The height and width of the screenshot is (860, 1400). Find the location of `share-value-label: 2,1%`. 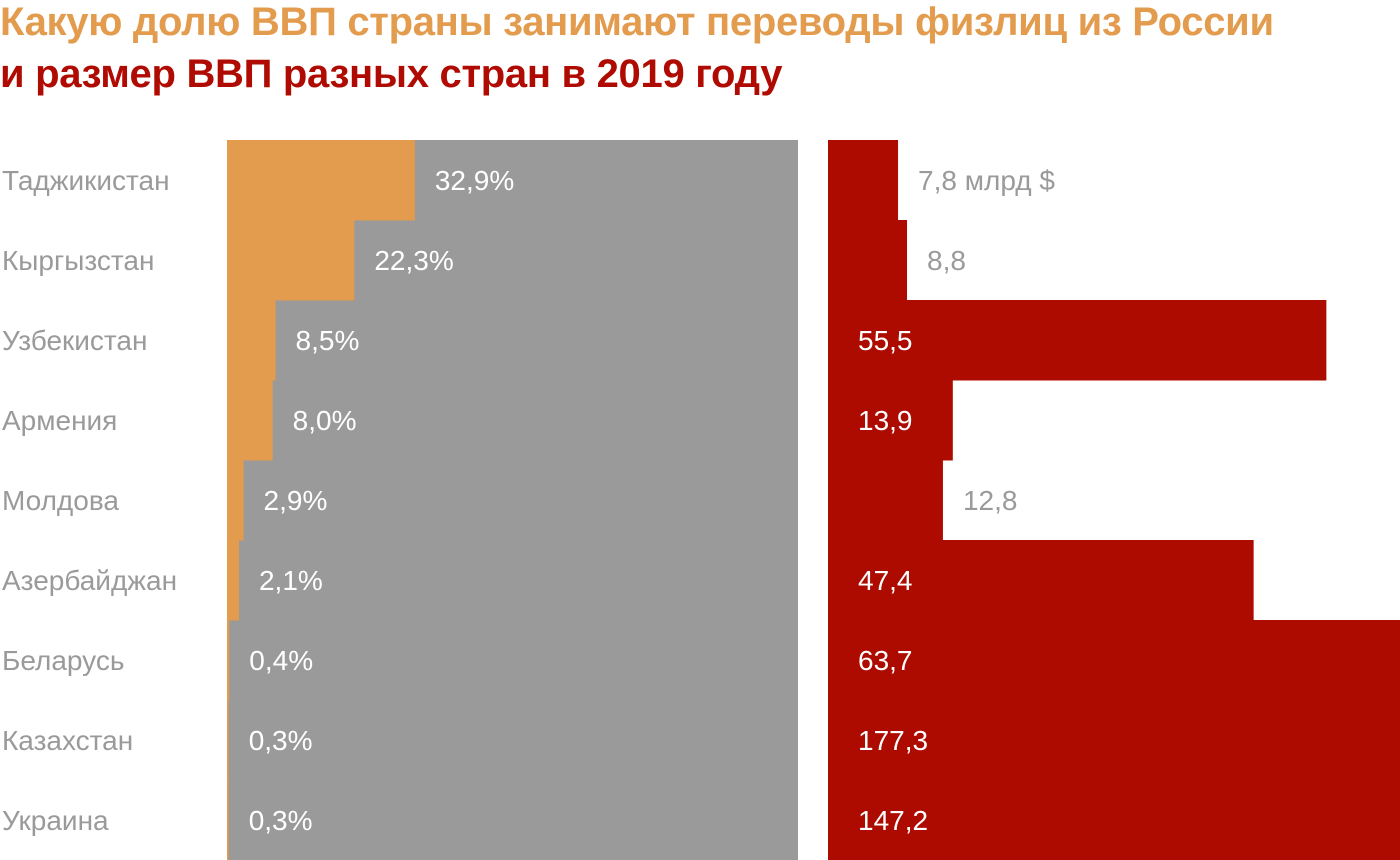

share-value-label: 2,1% is located at coordinates (291, 580).